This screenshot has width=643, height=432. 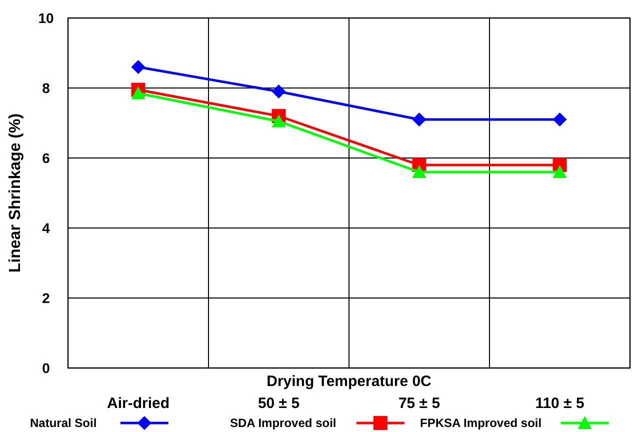 What do you see at coordinates (63, 423) in the screenshot?
I see `legend-label: Natural Soil` at bounding box center [63, 423].